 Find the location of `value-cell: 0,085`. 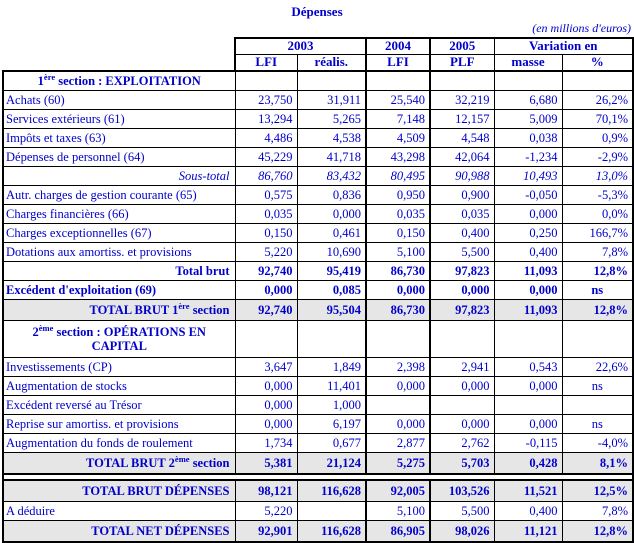

value-cell: 0,085 is located at coordinates (331, 289).